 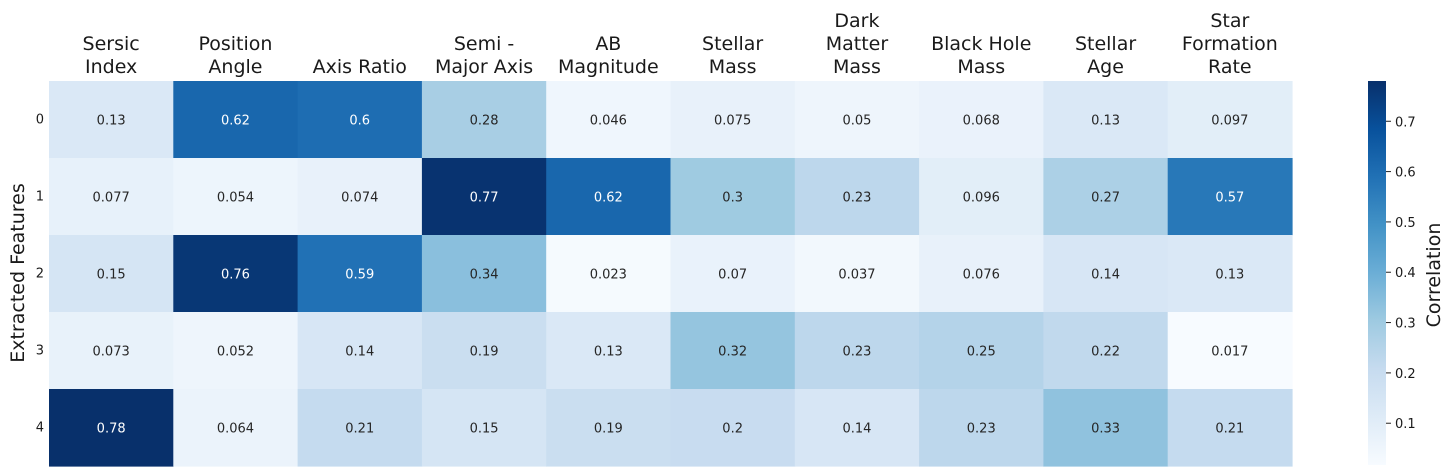 I want to click on column-label: Axis Ratio, so click(x=360, y=67).